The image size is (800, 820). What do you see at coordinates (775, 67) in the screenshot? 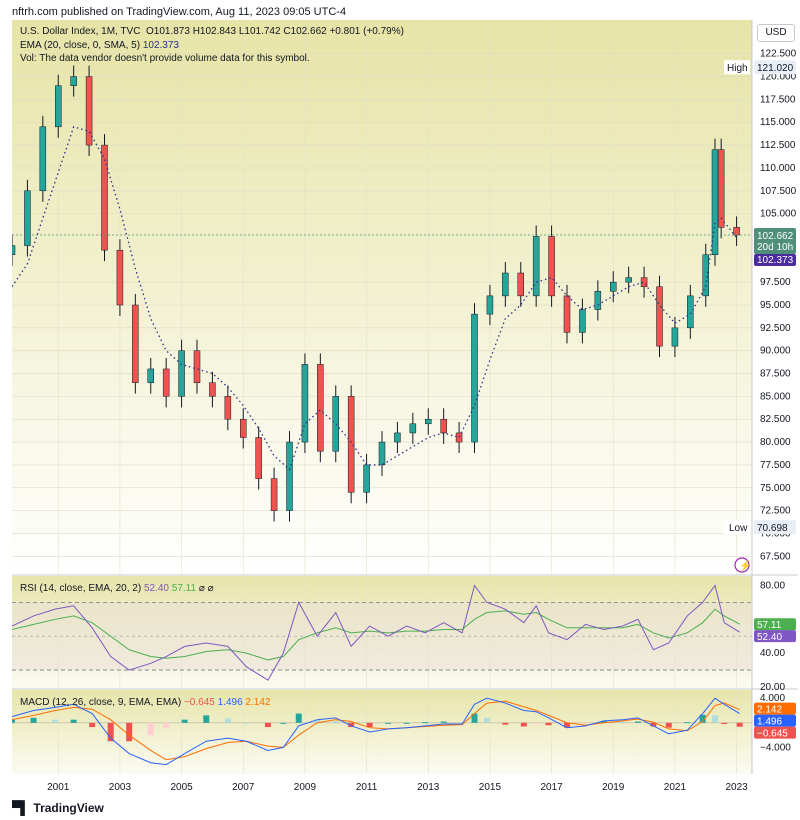
I see `high-value-tag-bg` at bounding box center [775, 67].